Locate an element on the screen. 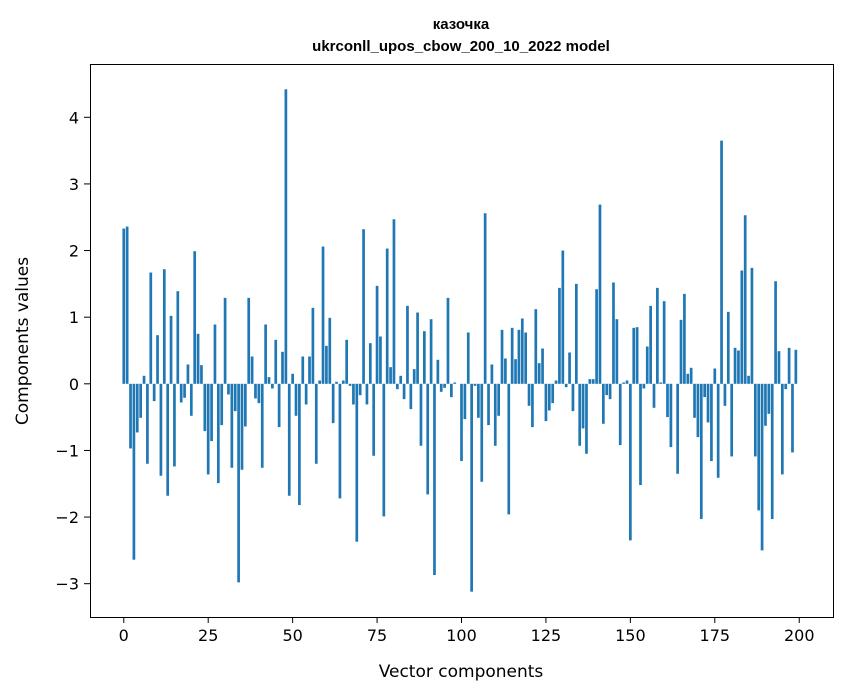  y-tick-label: 2 is located at coordinates (74, 251).